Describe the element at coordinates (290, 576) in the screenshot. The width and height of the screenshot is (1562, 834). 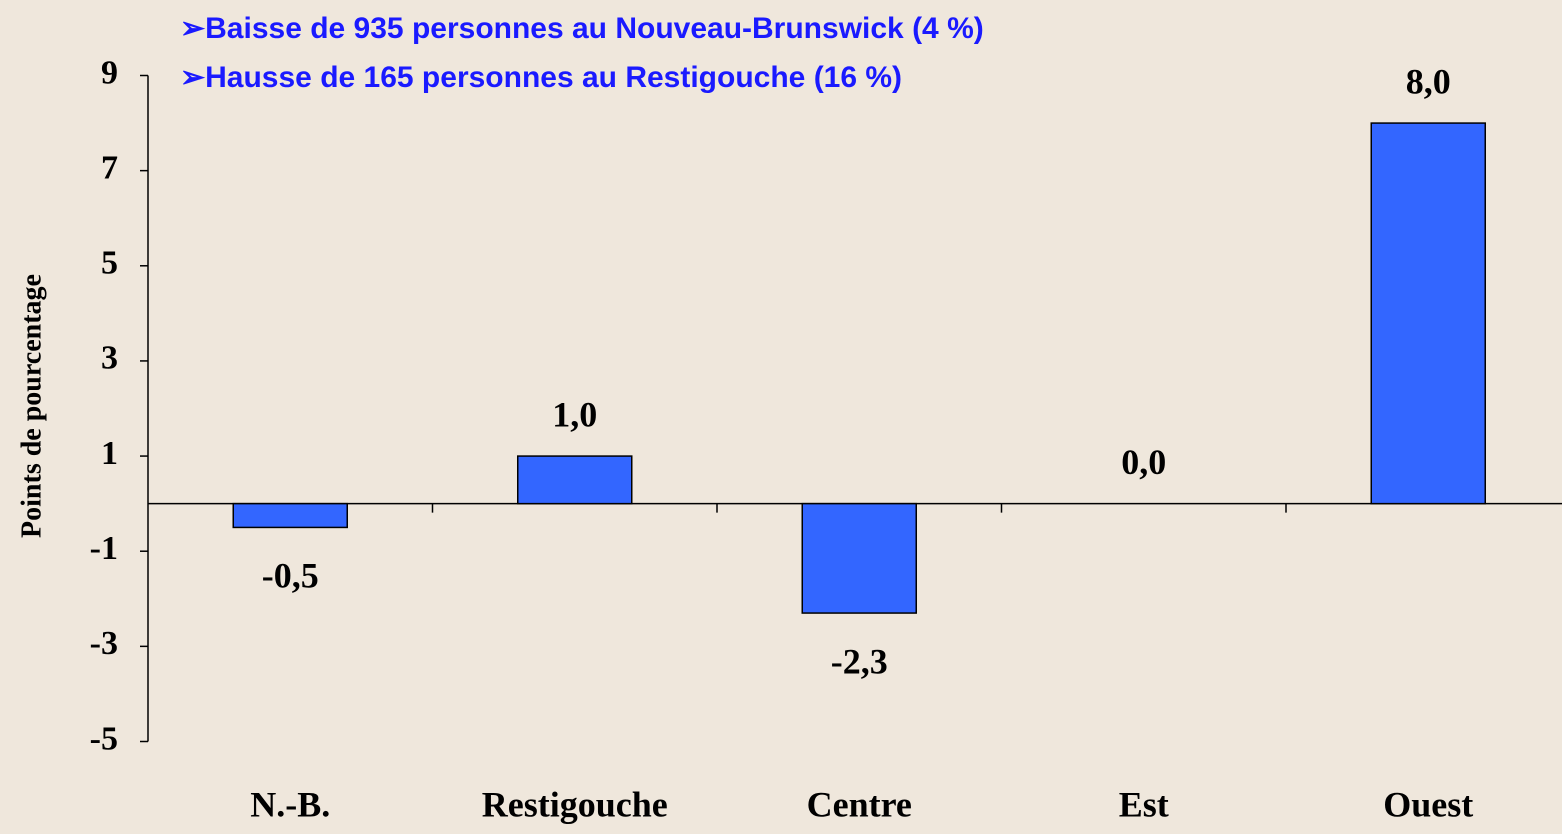
I see `data-label: -0,5` at that location.